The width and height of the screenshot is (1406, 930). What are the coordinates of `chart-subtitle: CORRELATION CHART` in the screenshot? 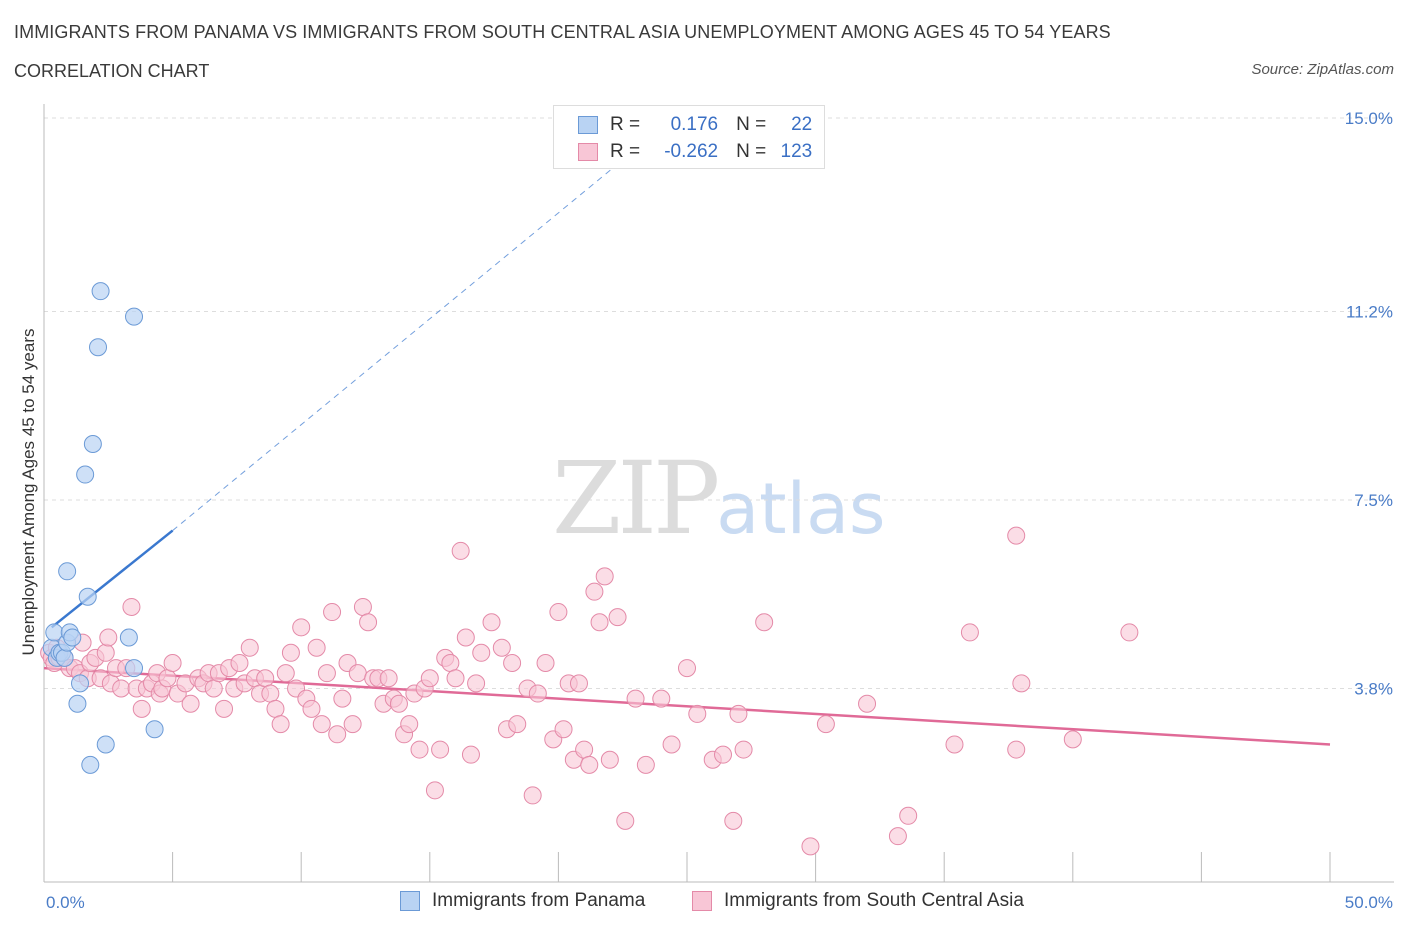 It's located at (112, 71).